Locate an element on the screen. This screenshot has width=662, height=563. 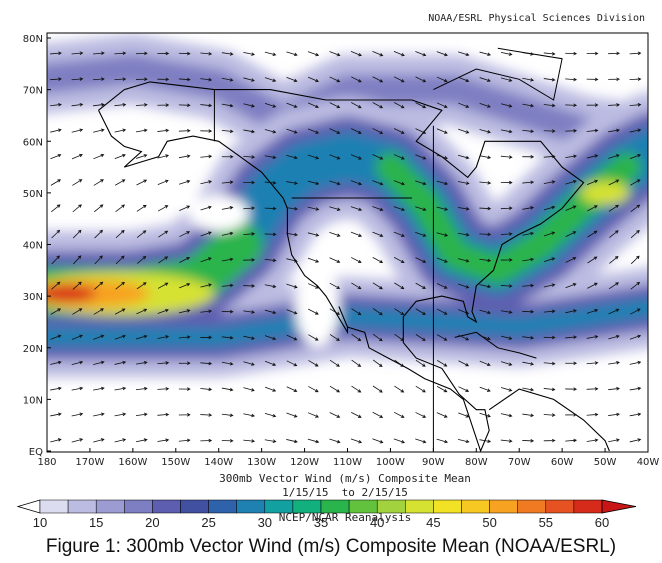
credit: NOAA/ESRL Physical Sciences Division is located at coordinates (536, 18).